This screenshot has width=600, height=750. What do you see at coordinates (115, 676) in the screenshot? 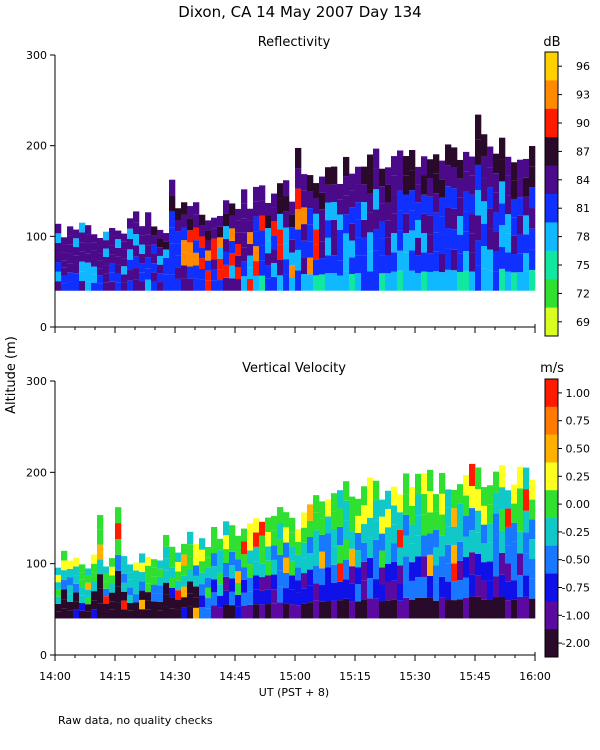
I see `x-tick-label: 14:15` at bounding box center [115, 676].